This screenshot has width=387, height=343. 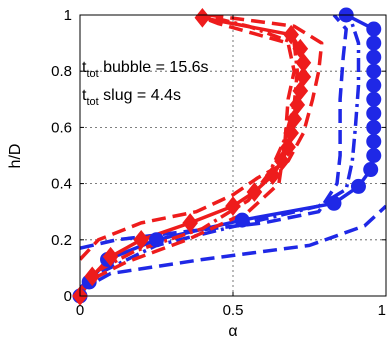 What do you see at coordinates (84, 67) in the screenshot?
I see `annotation-bubble-t: t` at bounding box center [84, 67].